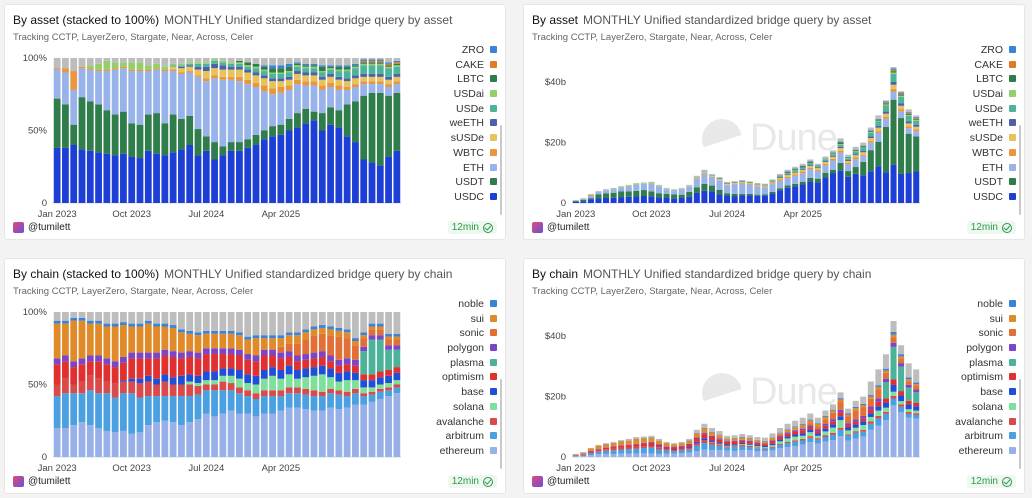 Image resolution: width=1032 pixels, height=498 pixels. I want to click on bar-segment-avalanche, so click(613, 449).